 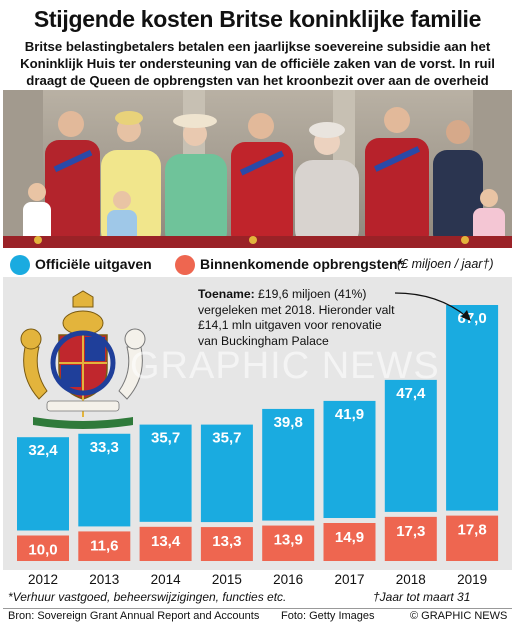 I want to click on bar-income-2016, so click(x=288, y=543).